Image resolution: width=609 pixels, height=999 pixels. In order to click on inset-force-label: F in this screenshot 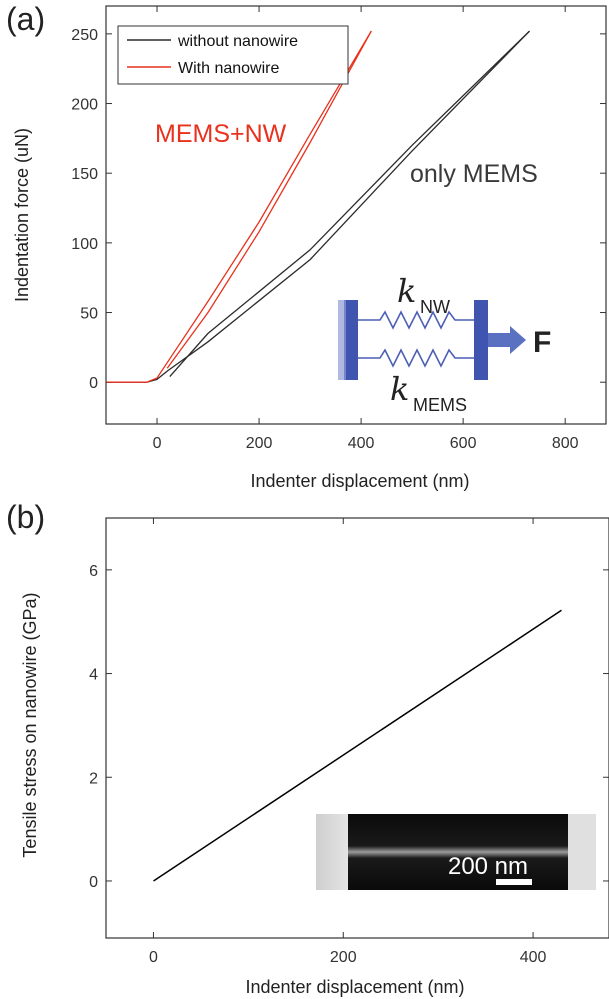, I will do `click(542, 342)`.